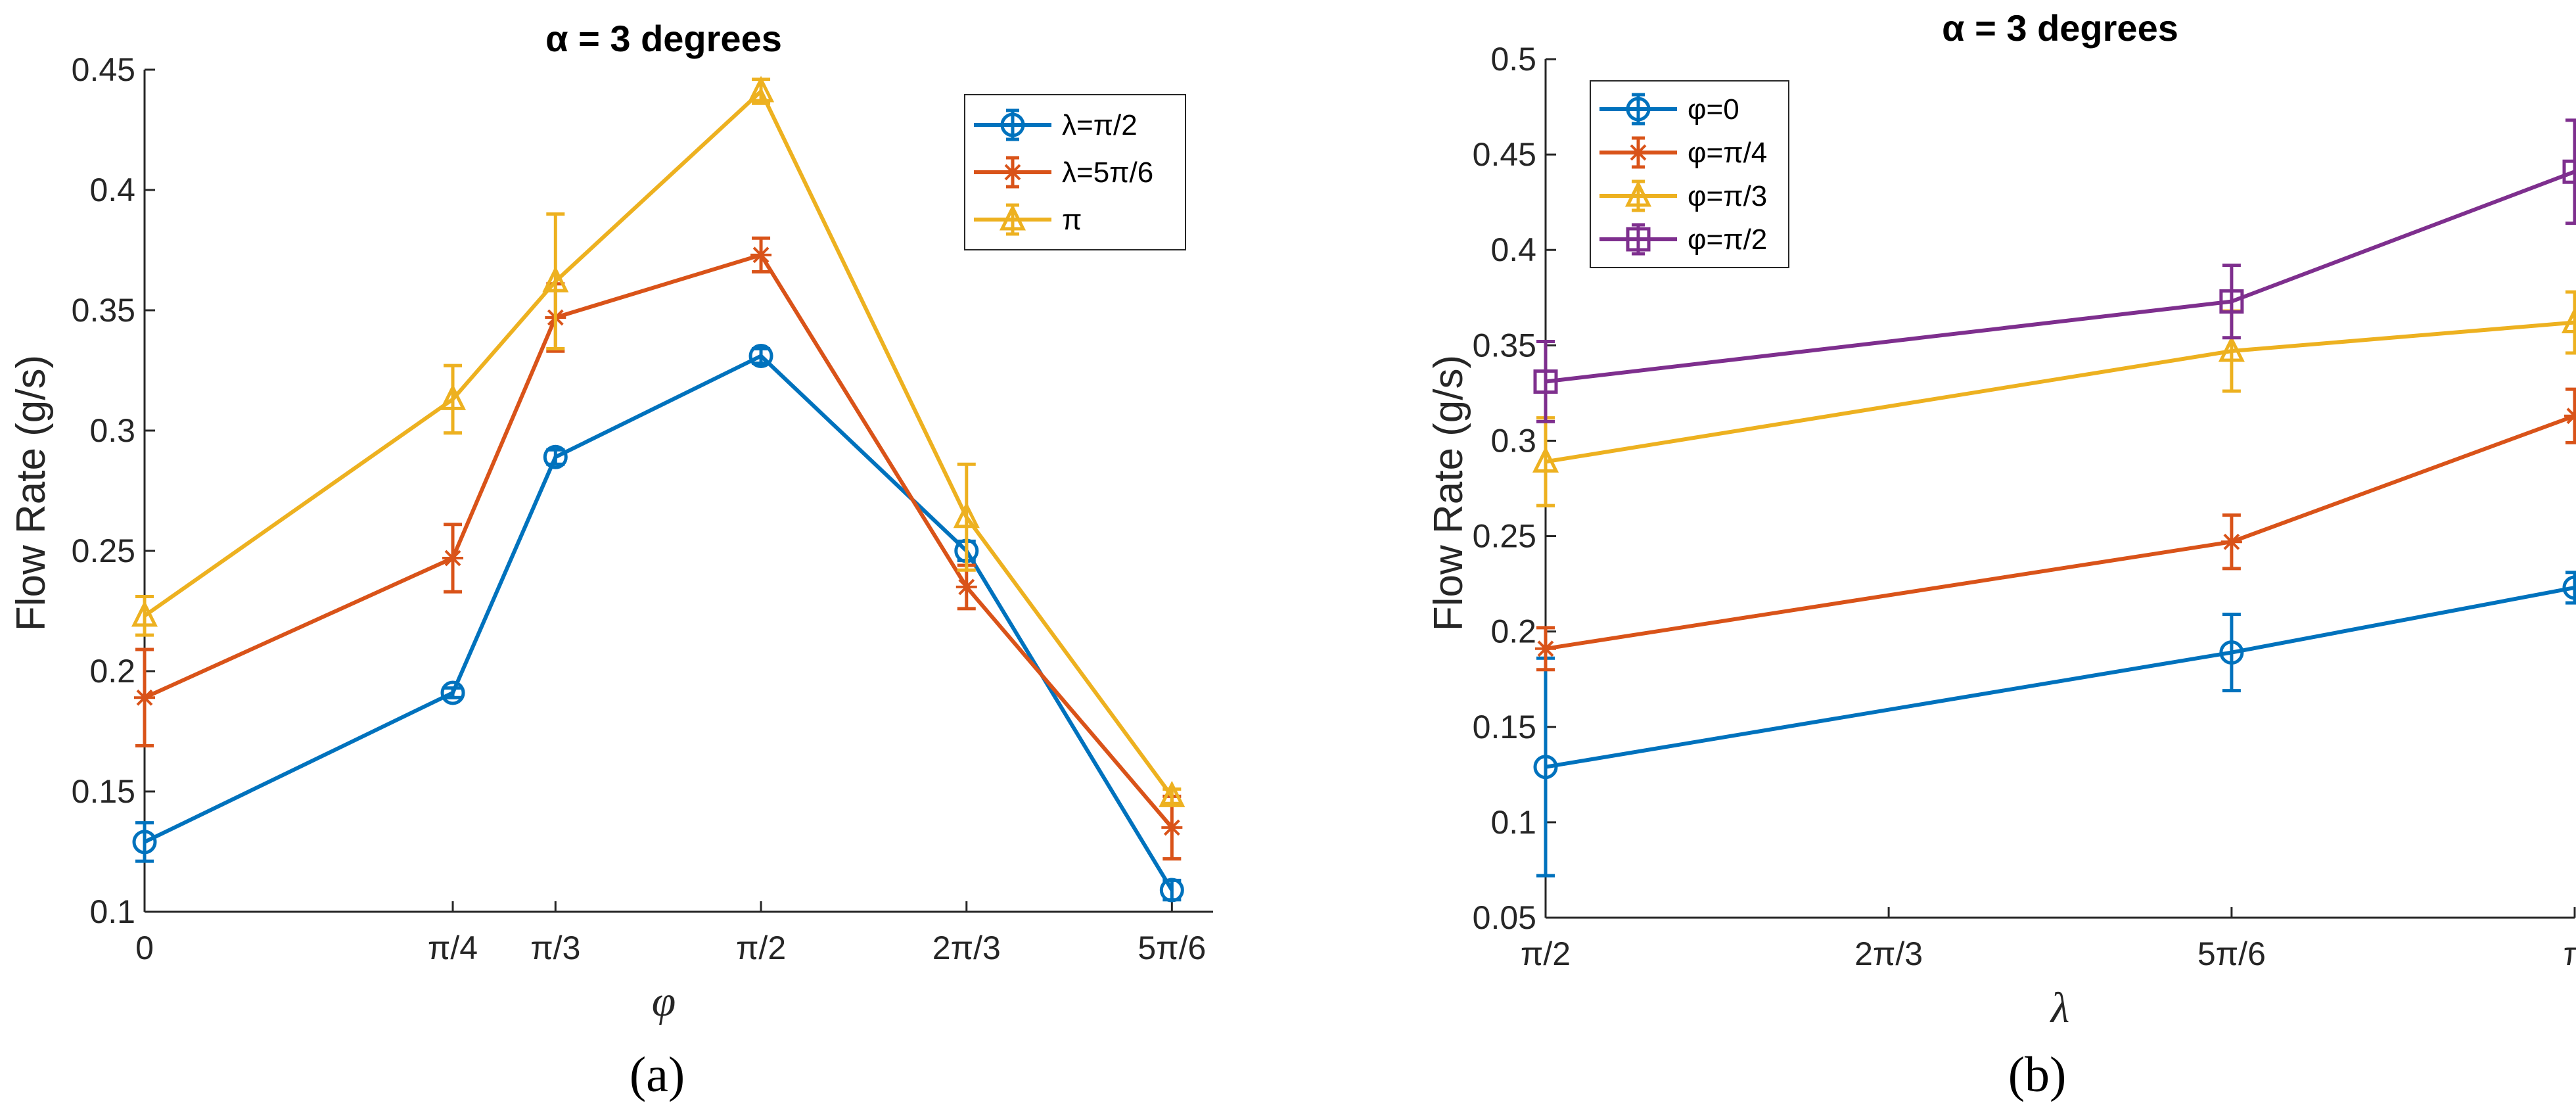 The height and width of the screenshot is (1107, 2576). Describe the element at coordinates (1888, 954) in the screenshot. I see `x-tick-label: 2π/3` at that location.